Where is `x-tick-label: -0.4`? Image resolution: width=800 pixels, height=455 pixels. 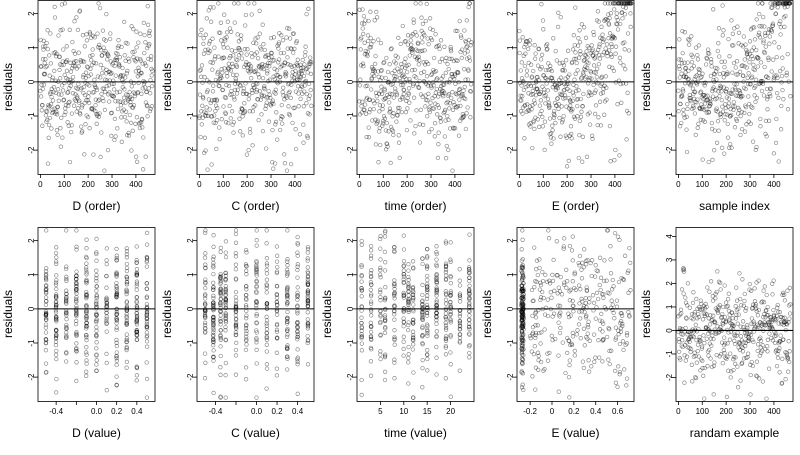 x-tick-label: -0.4 is located at coordinates (216, 411).